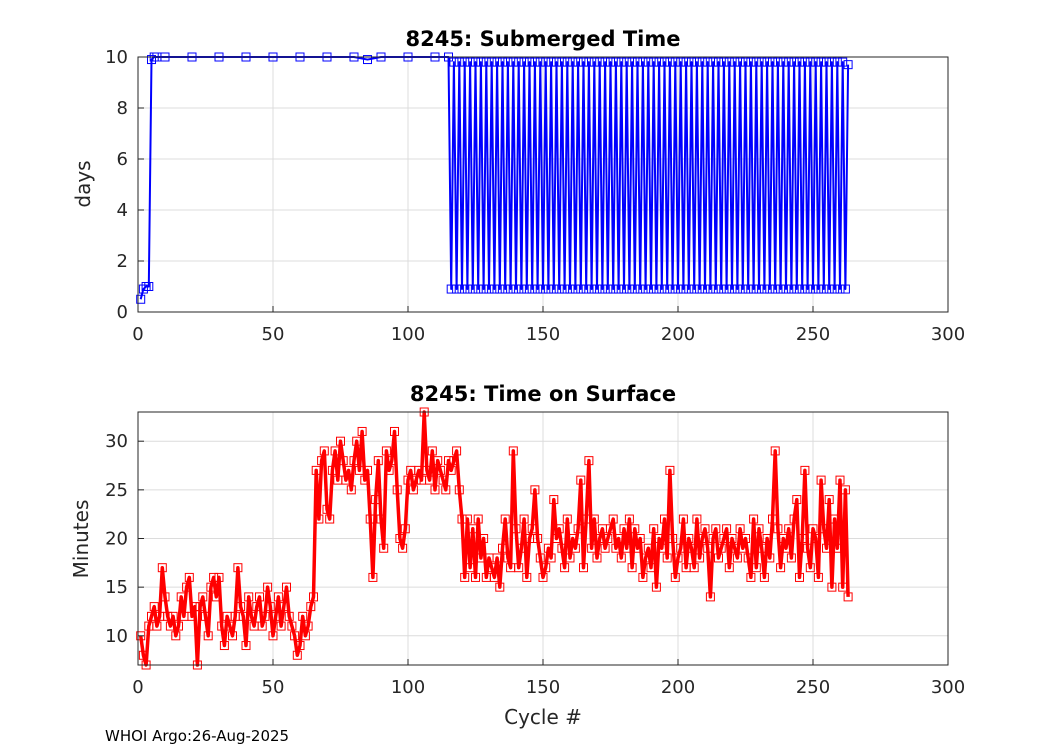 The width and height of the screenshot is (1050, 750). What do you see at coordinates (137, 334) in the screenshot?
I see `submerged-time-xtick-label: 0` at bounding box center [137, 334].